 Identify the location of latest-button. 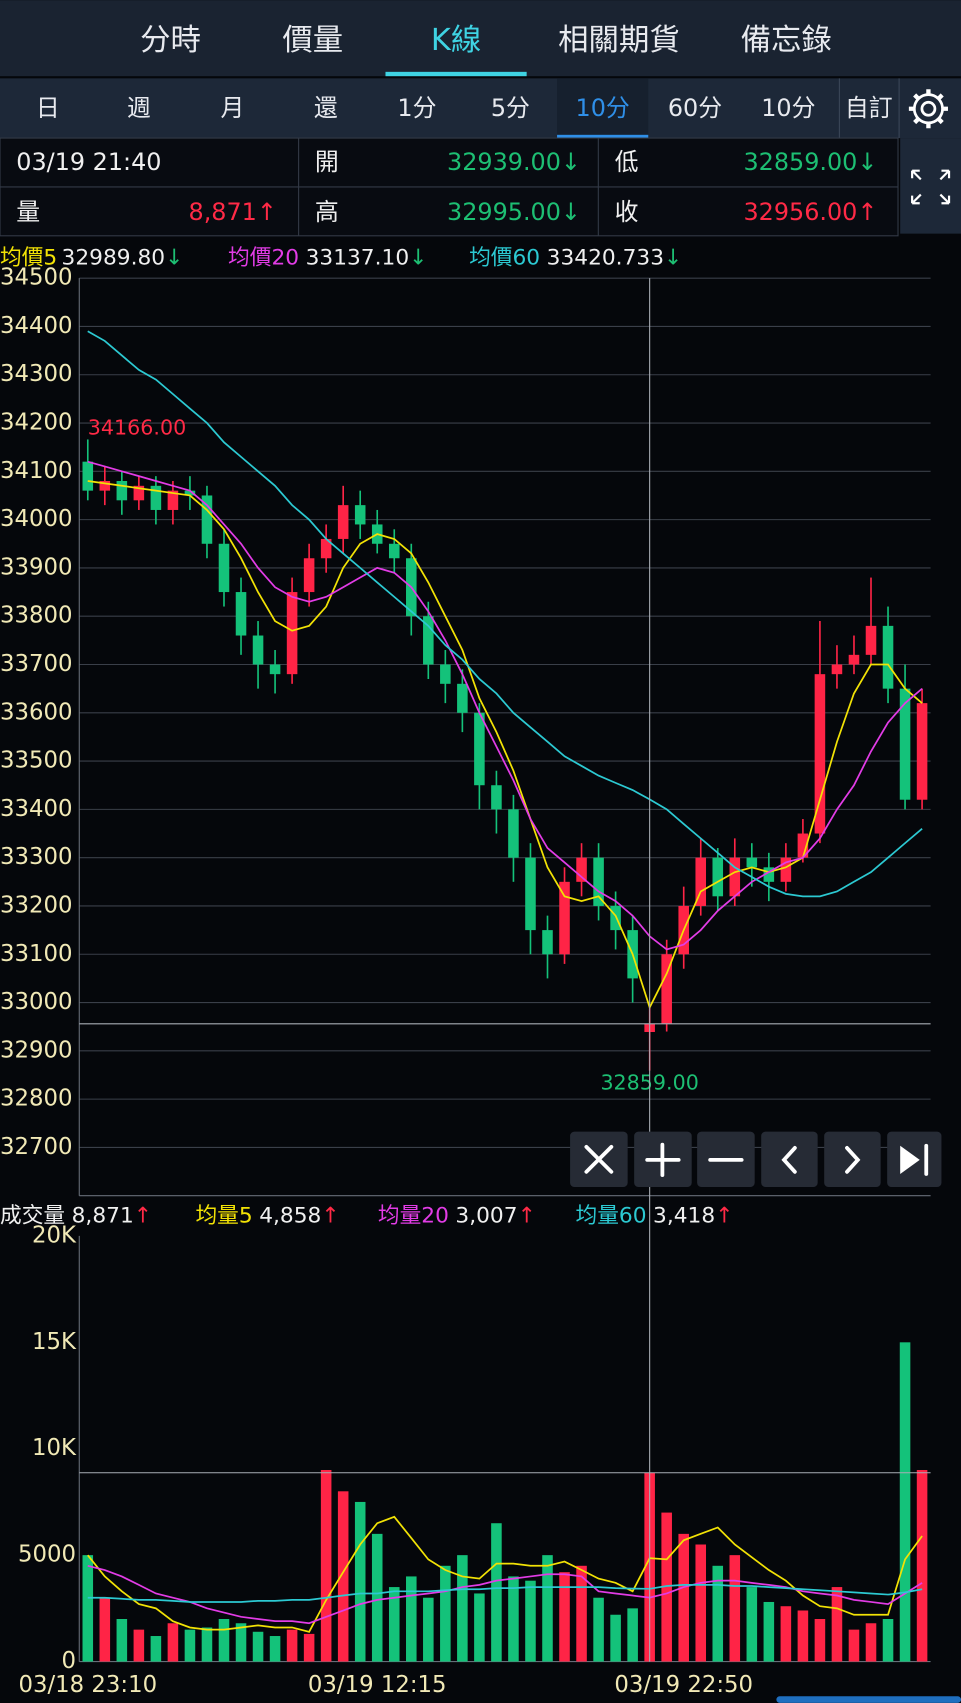
(914, 1159).